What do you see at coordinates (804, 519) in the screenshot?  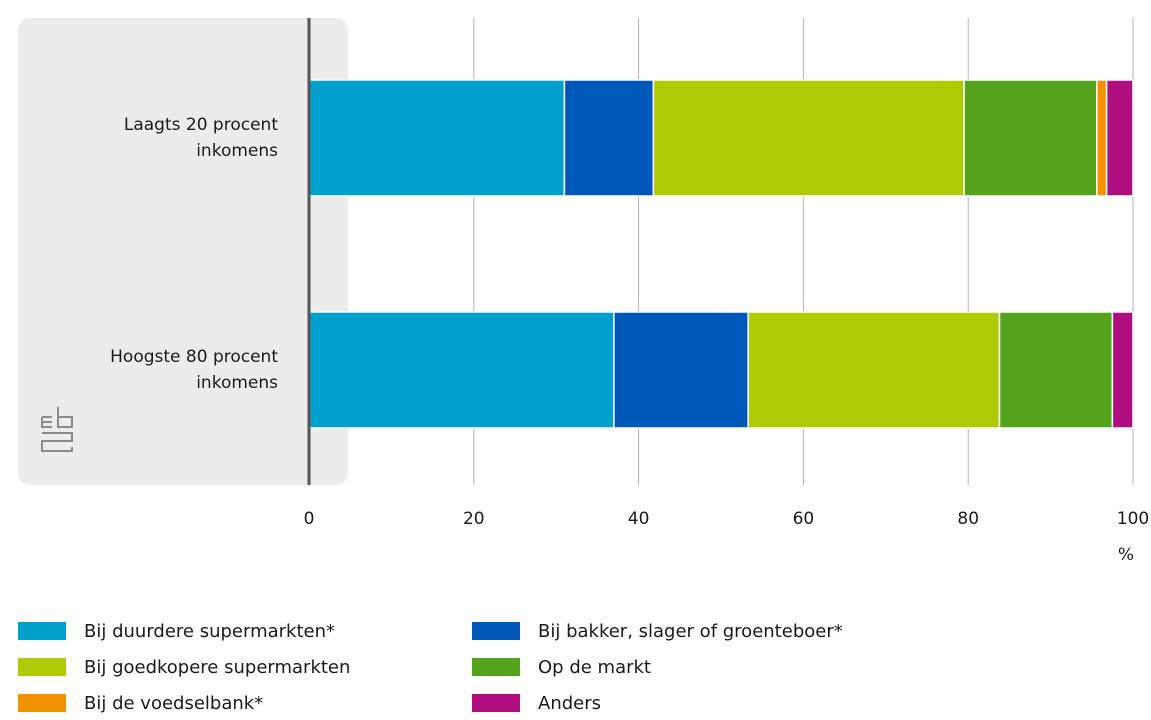 I see `x-tick-label: 60` at bounding box center [804, 519].